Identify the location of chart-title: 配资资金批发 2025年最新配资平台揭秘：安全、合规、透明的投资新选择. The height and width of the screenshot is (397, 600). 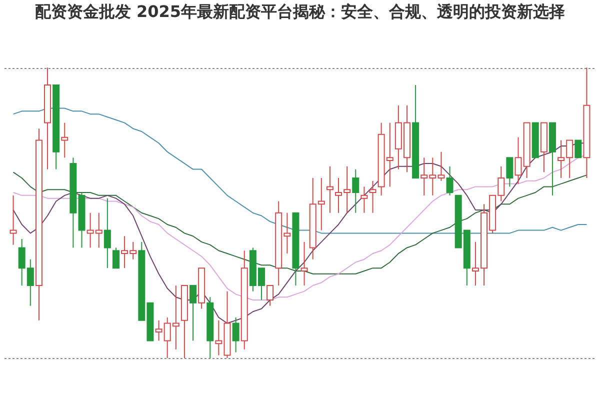
(300, 11).